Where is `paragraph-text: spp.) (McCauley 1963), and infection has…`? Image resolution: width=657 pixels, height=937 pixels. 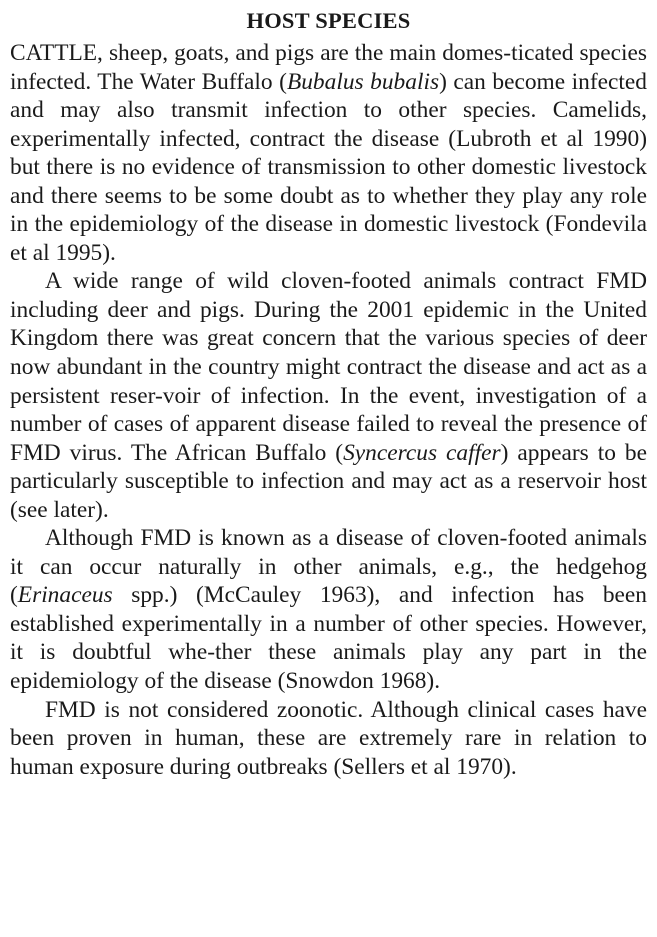 paragraph-text: spp.) (McCauley 1963), and infection has… is located at coordinates (328, 638).